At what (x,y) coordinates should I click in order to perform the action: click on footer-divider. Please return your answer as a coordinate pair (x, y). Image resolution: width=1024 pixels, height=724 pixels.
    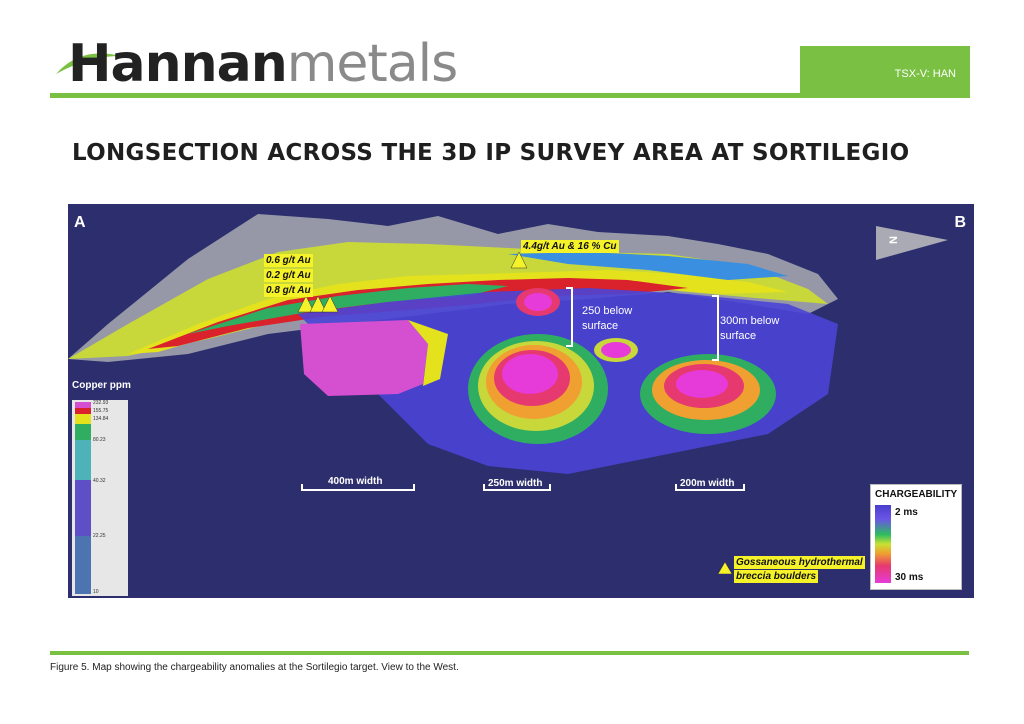
    Looking at the image, I should click on (509, 653).